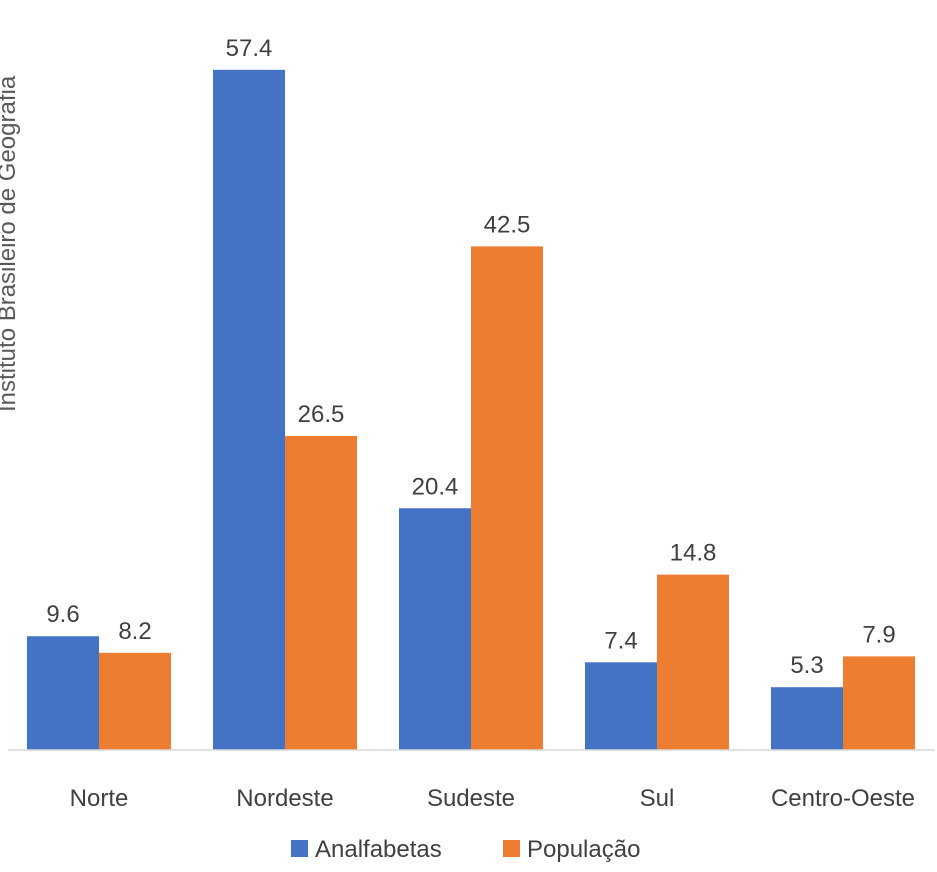 The width and height of the screenshot is (937, 872). What do you see at coordinates (507, 224) in the screenshot?
I see `data-label-1-2: 42.5` at bounding box center [507, 224].